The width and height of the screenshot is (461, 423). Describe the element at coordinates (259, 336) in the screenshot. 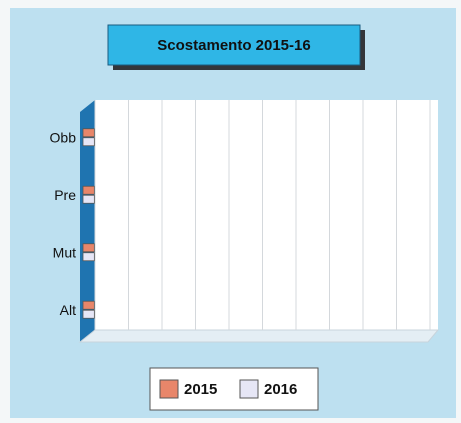

I see `plot-floor` at that location.